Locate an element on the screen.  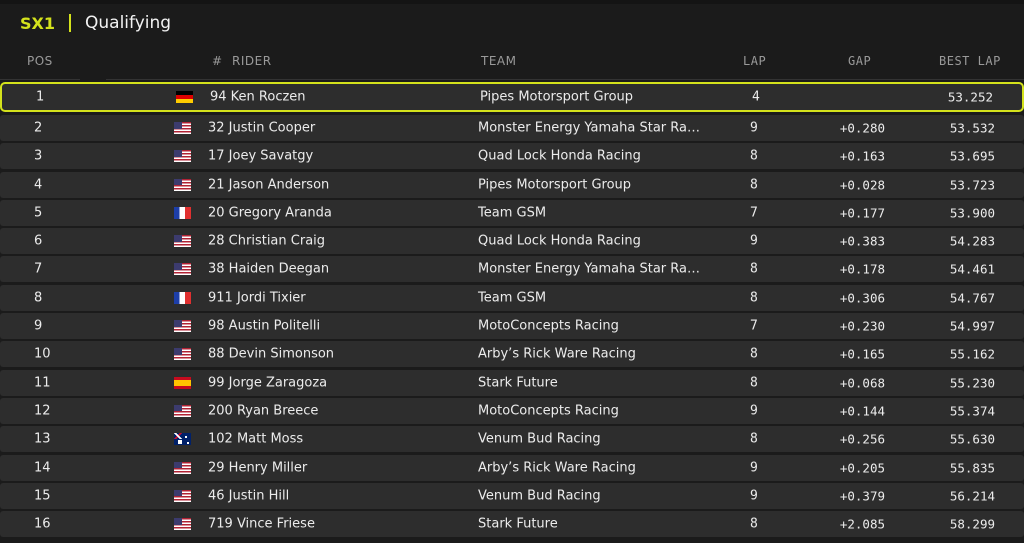
gap-time: +0.256 is located at coordinates (862, 439).